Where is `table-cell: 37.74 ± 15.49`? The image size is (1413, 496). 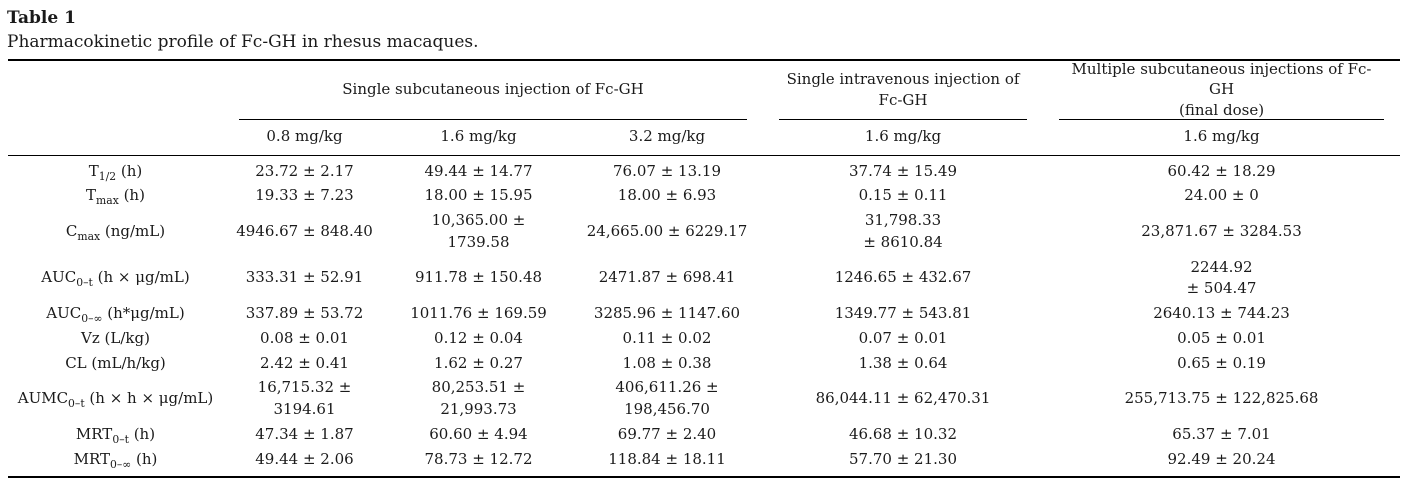
table-cell: 37.74 ± 15.49 is located at coordinates (903, 170).